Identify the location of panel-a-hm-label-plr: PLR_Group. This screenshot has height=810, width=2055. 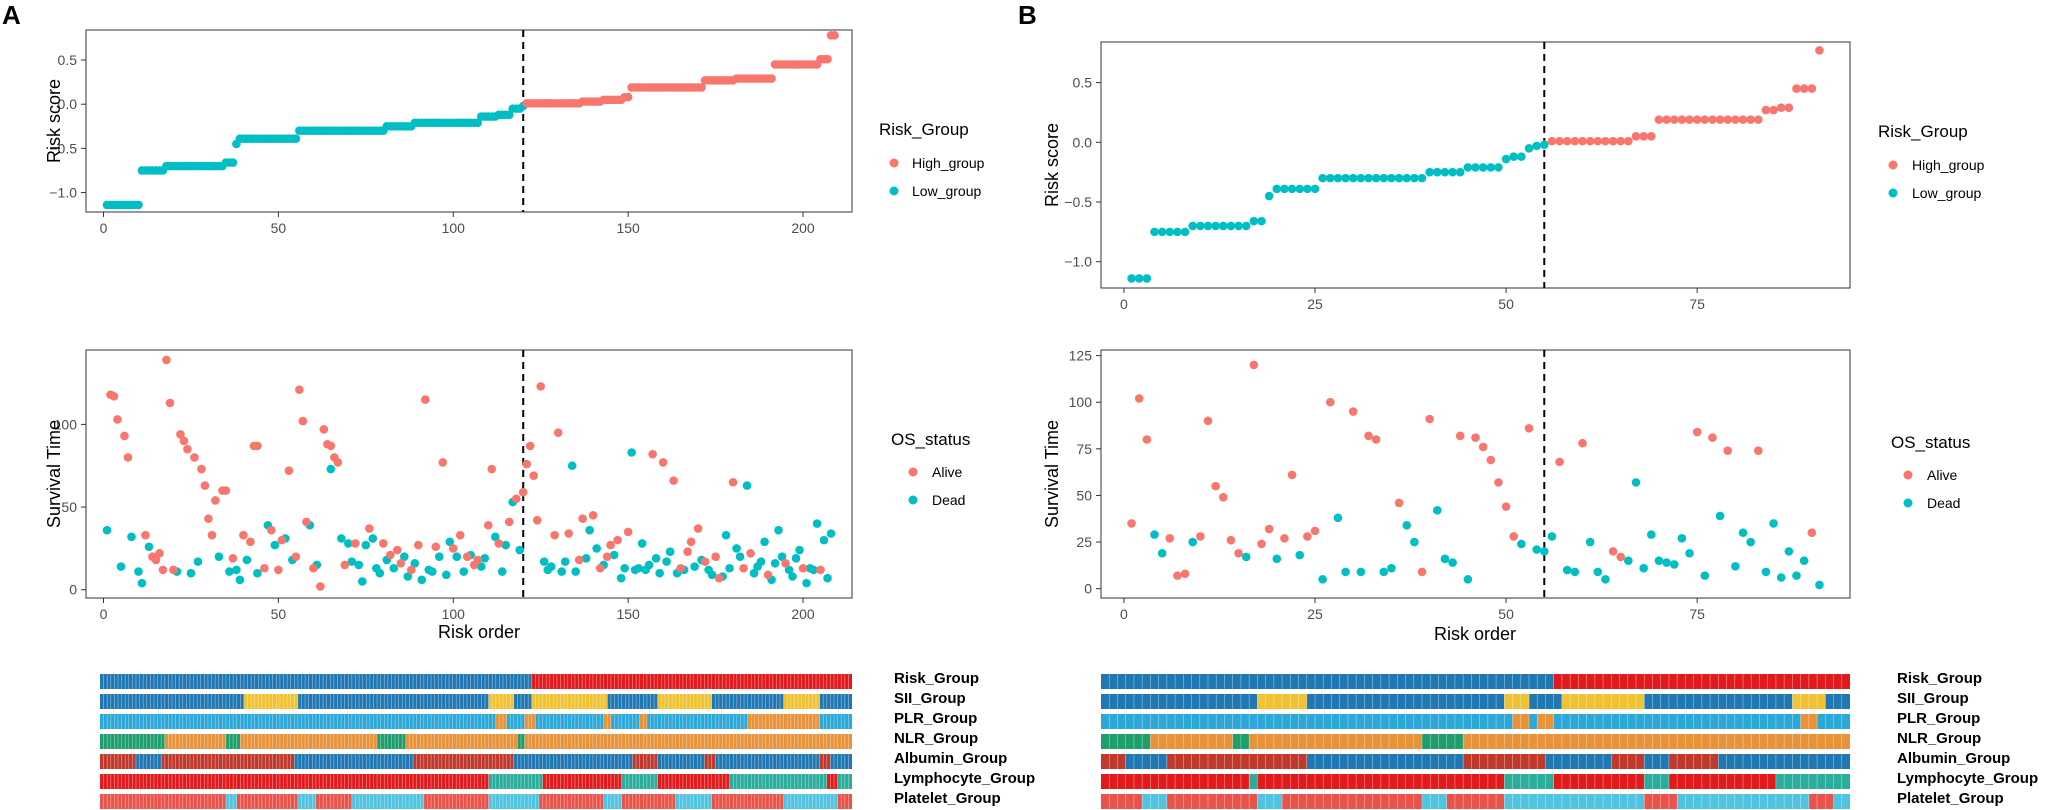
(935, 718).